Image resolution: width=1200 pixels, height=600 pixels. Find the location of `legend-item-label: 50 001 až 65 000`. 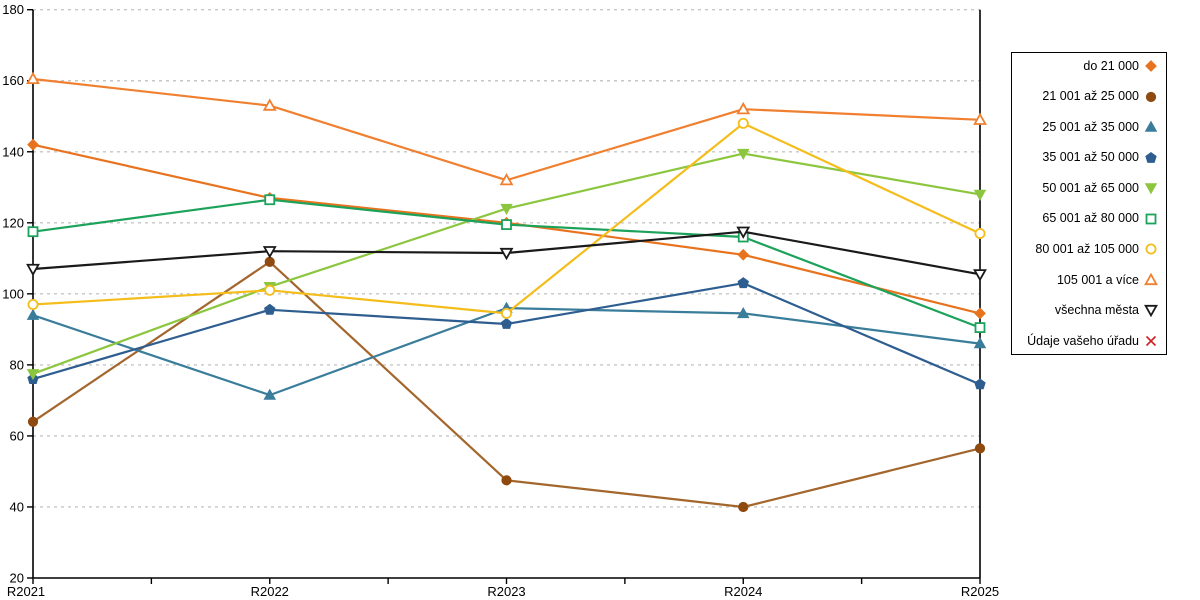

legend-item-label: 50 001 až 65 000 is located at coordinates (1090, 187).